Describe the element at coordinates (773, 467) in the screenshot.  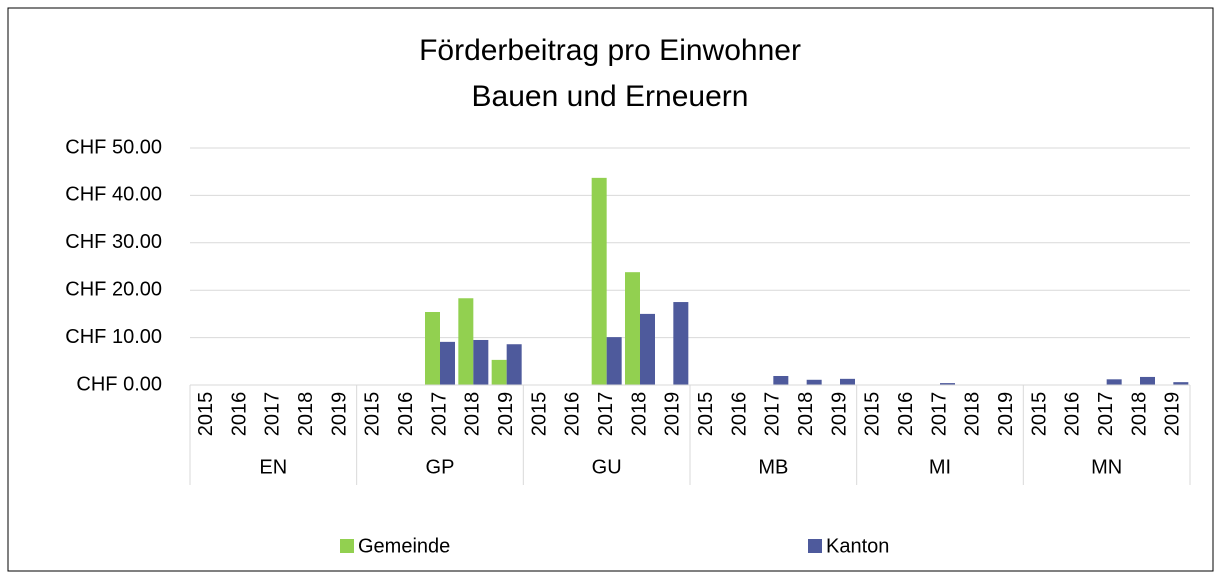
I see `group-label: MB` at that location.